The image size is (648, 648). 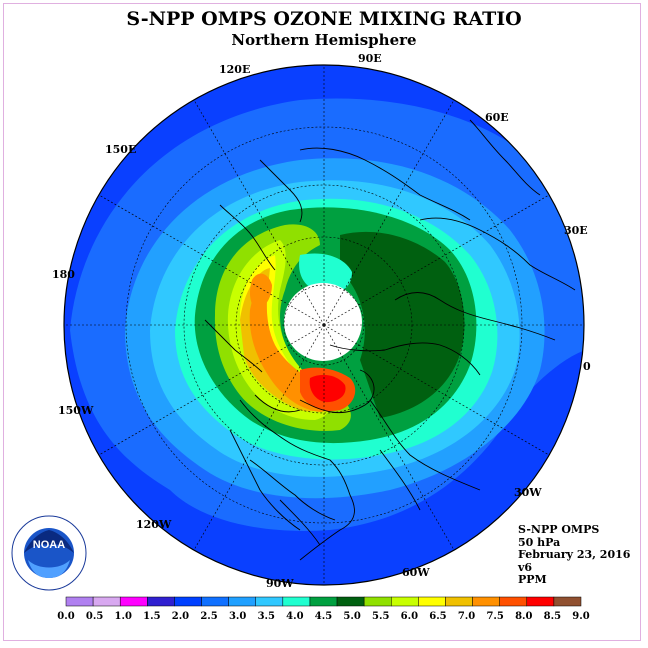 I want to click on colorbar-label: 3.5, so click(x=266, y=616).